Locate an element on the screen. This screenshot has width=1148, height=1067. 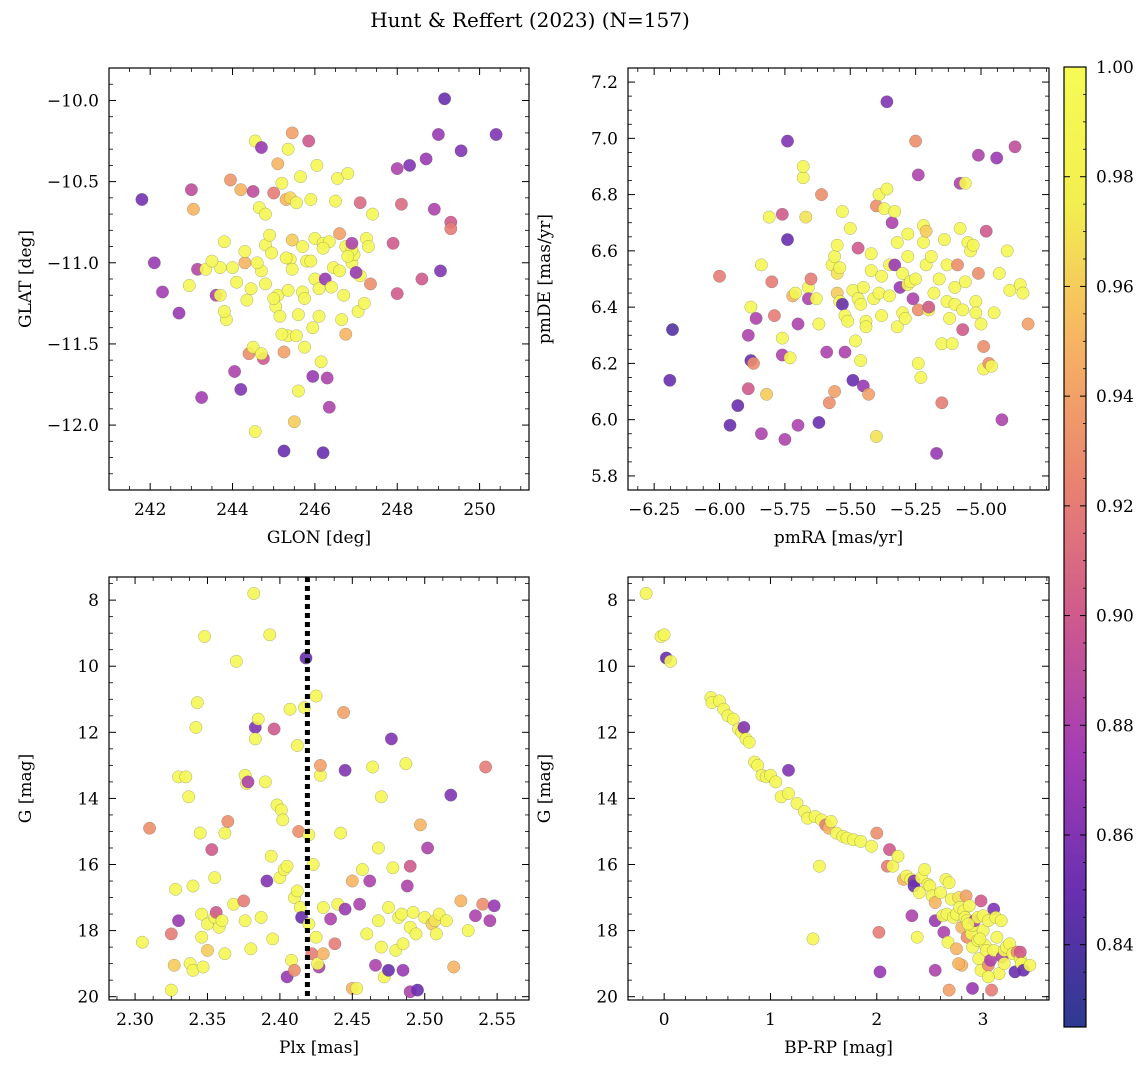
x-tick-label: 2.40 is located at coordinates (280, 1020).